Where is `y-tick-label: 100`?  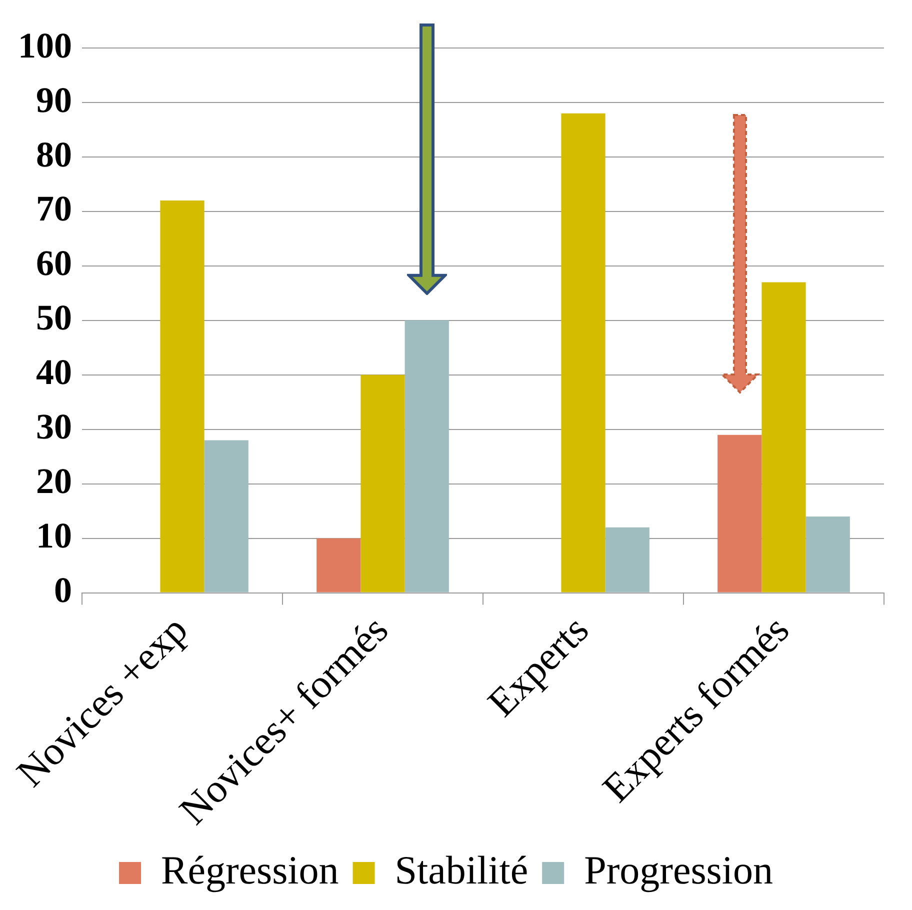
y-tick-label: 100 is located at coordinates (45, 45).